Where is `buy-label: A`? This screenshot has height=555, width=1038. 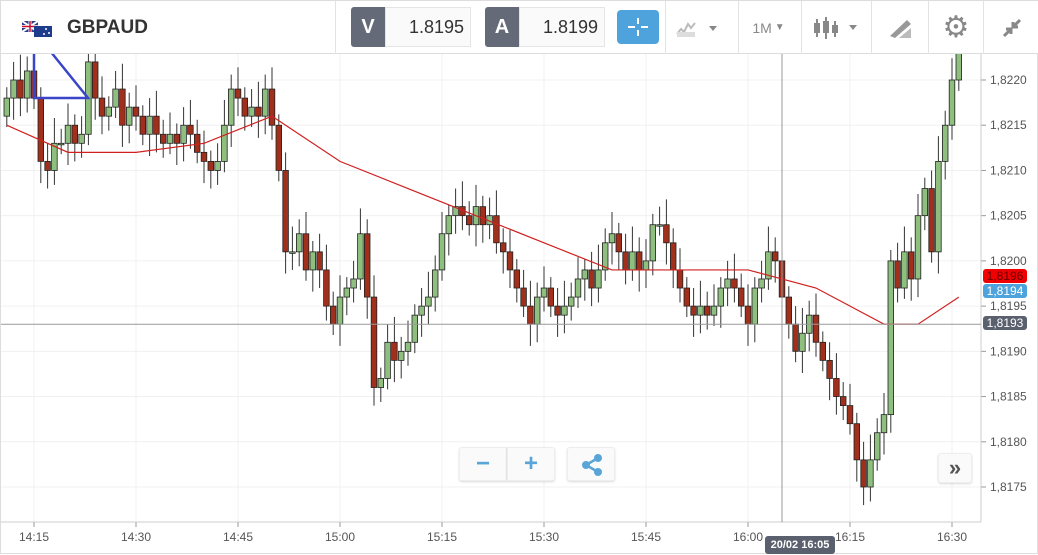 buy-label: A is located at coordinates (502, 27).